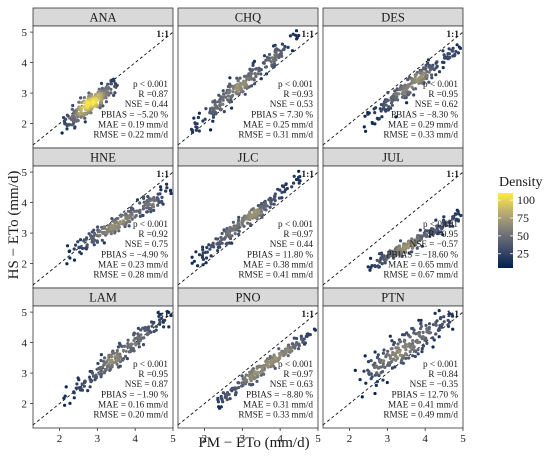 This screenshot has width=550, height=457. I want to click on y-tick-label: 3, so click(25, 94).